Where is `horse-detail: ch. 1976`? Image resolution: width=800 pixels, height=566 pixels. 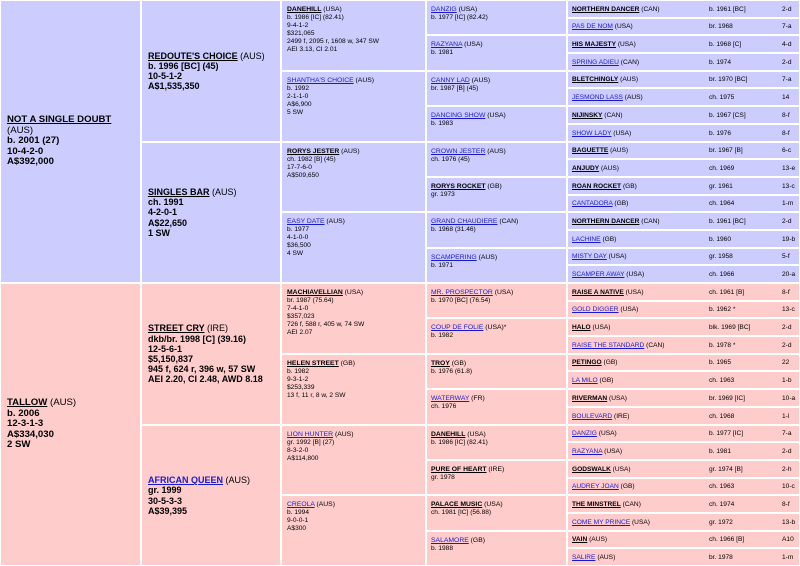 horse-detail: ch. 1976 is located at coordinates (444, 406).